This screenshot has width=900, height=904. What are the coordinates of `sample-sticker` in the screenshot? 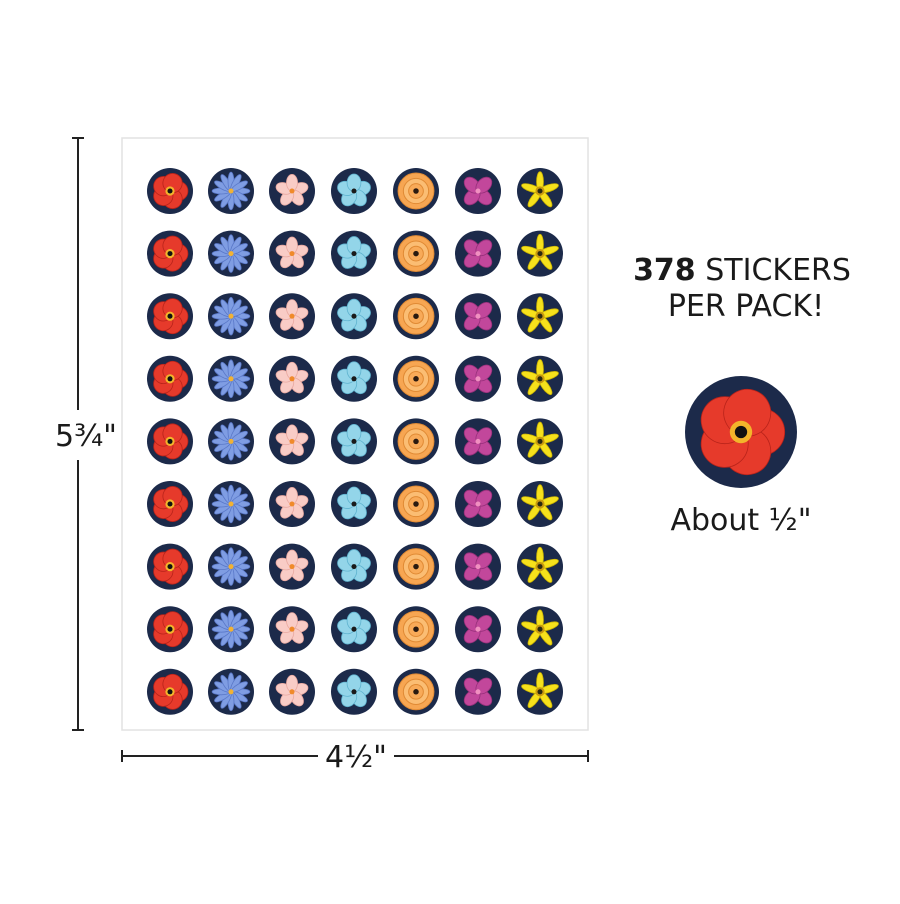 It's located at (741, 432).